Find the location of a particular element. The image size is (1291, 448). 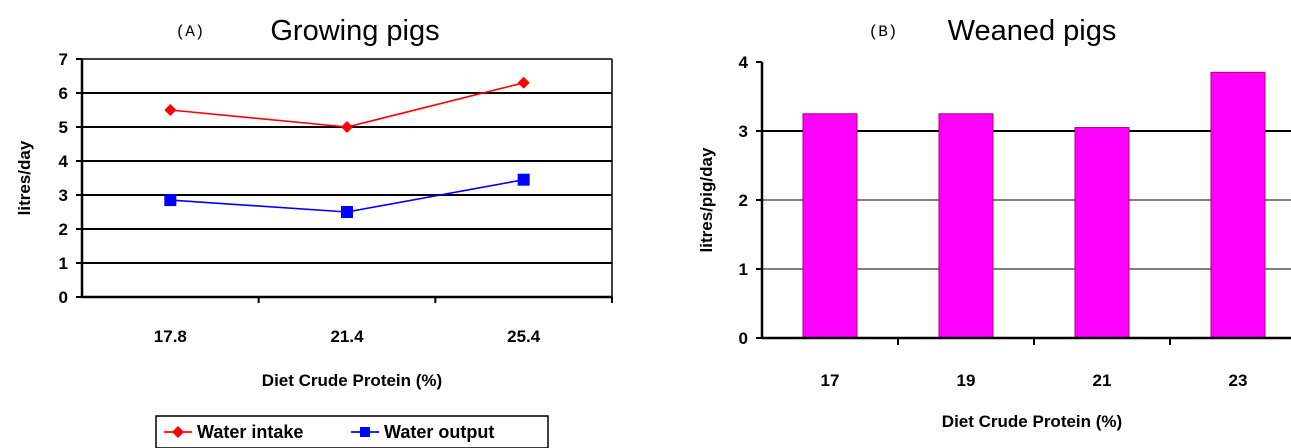

chart-a-y-tick-label: 1 is located at coordinates (63, 263).